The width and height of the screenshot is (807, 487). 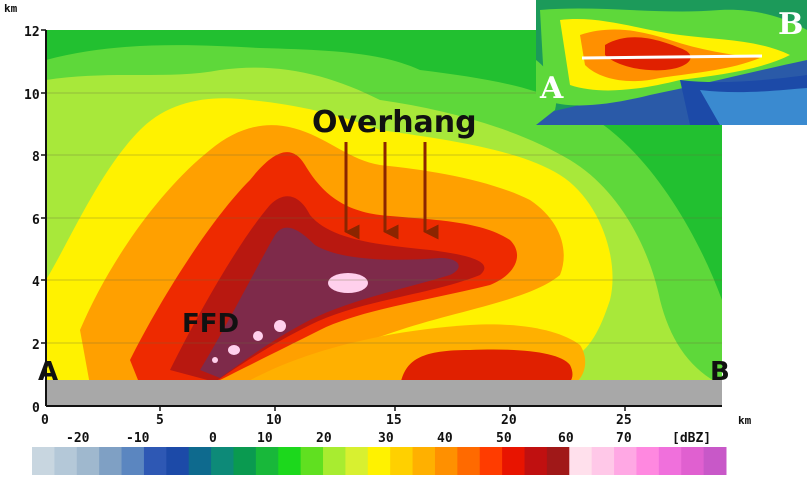 What do you see at coordinates (624, 438) in the screenshot?
I see `colorbar-label-70: 70` at bounding box center [624, 438].